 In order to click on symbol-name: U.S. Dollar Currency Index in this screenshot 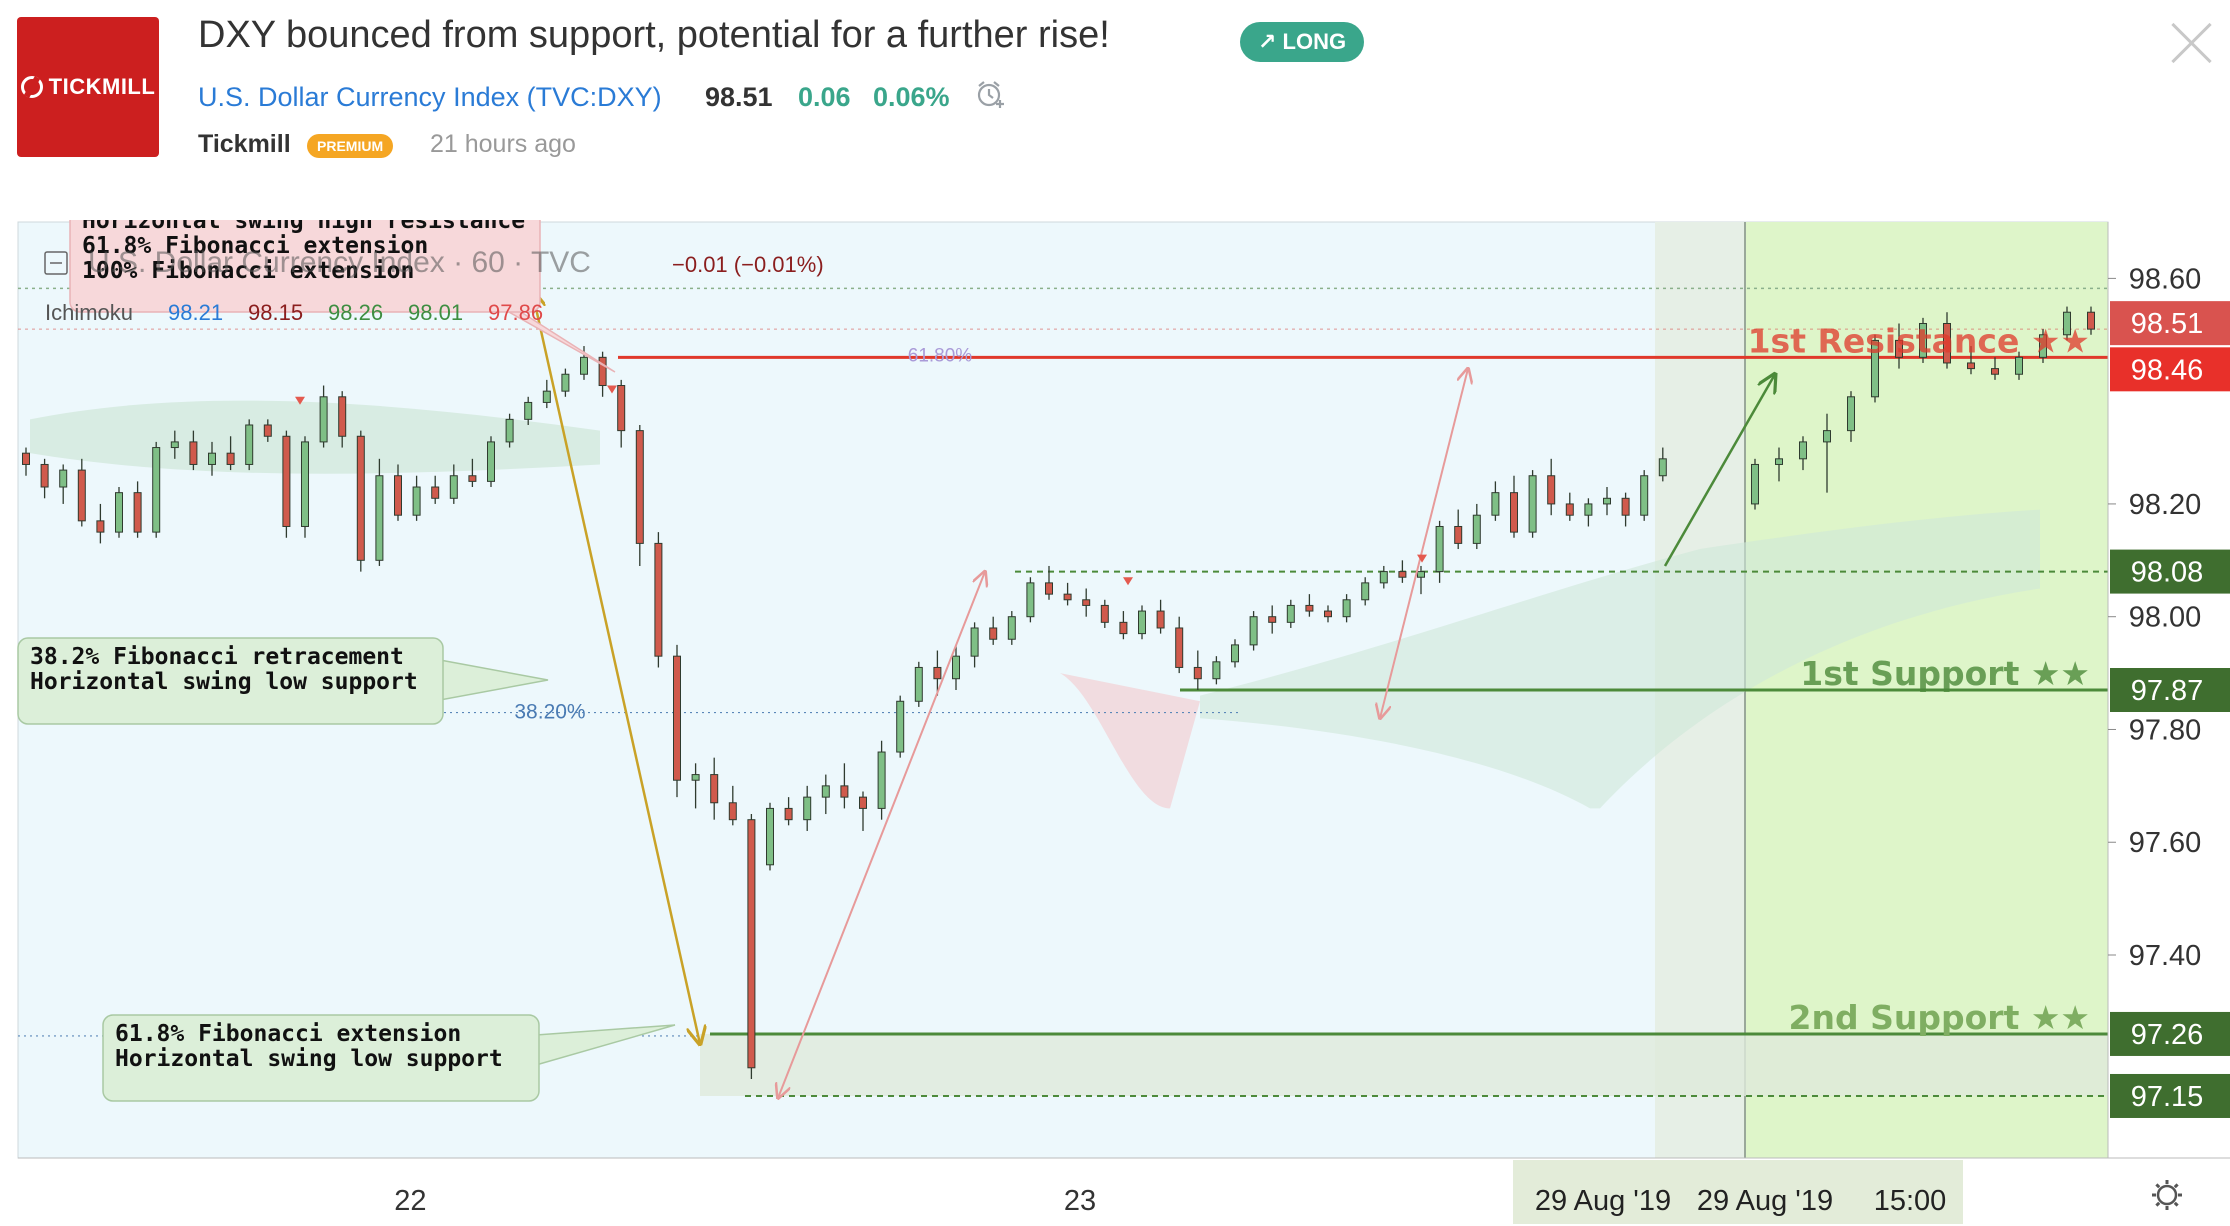, I will do `click(359, 97)`.